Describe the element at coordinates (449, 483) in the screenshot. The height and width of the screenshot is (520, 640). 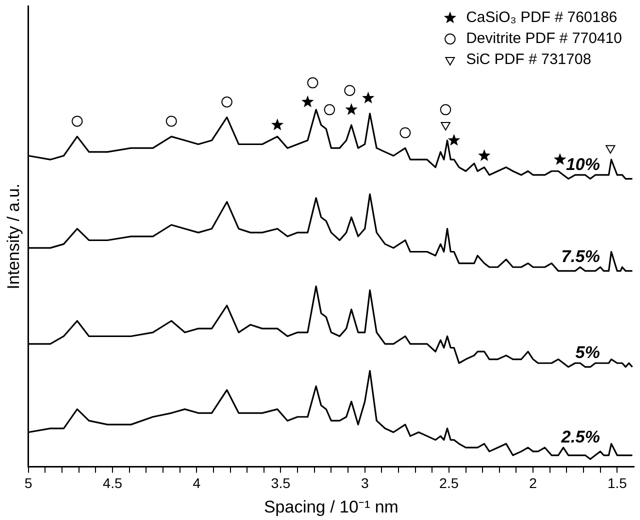
I see `x-tick-label: 2.5` at that location.